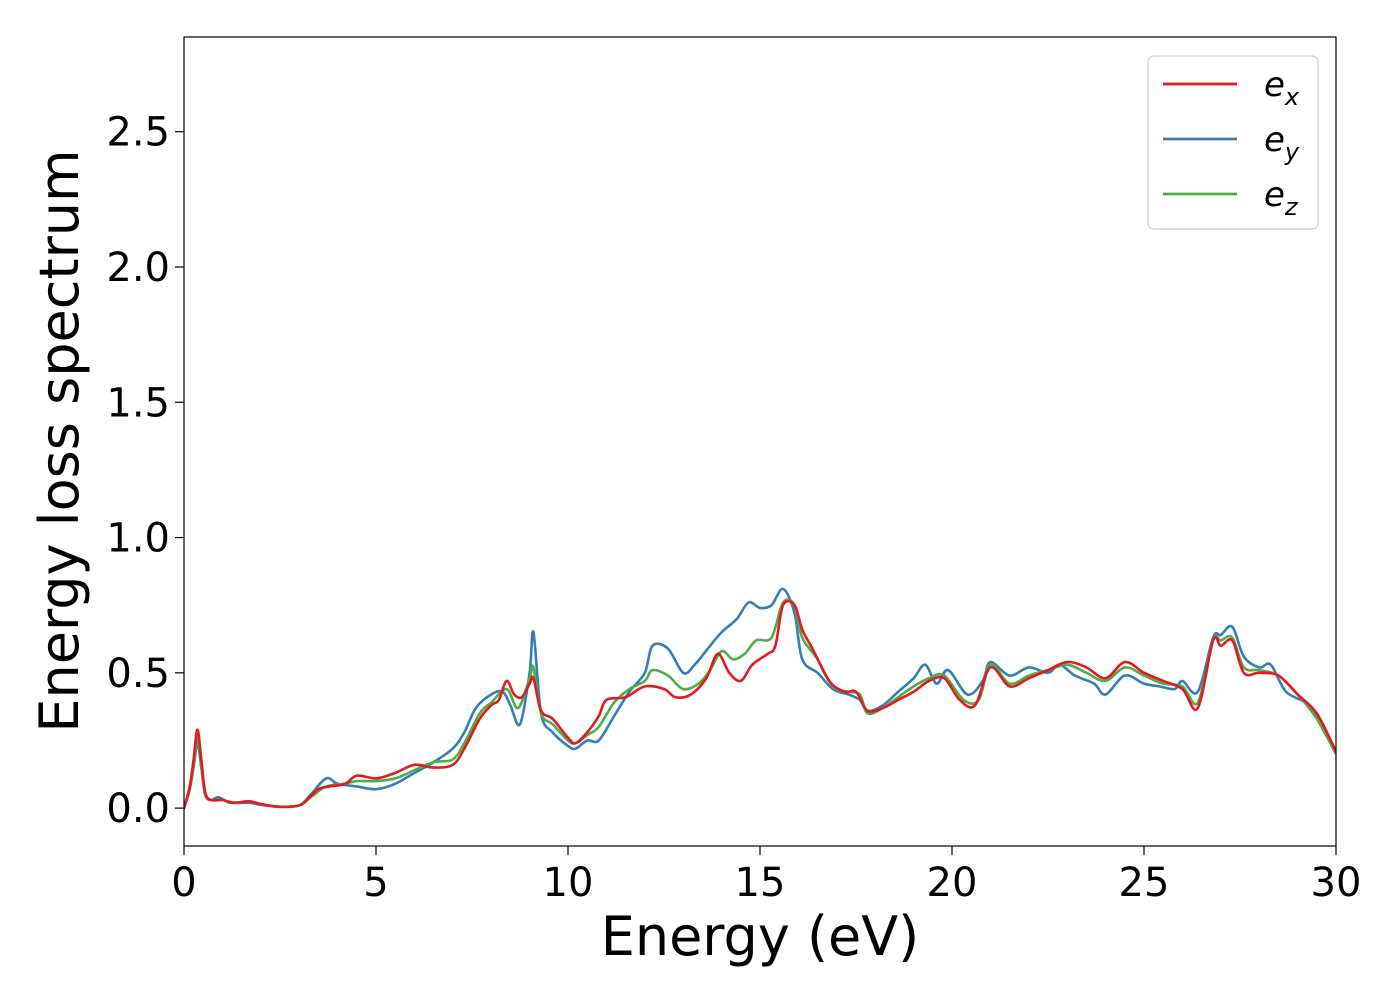 This screenshot has height=1000, width=1400. Describe the element at coordinates (138, 268) in the screenshot. I see `y-tick-label: 2.0` at that location.